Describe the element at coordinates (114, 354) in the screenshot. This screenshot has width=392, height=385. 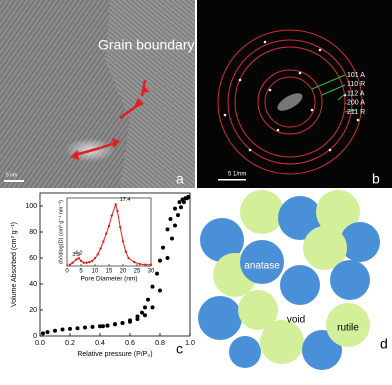
I see `x-axis-label: Relative pressure (P/P₀)` at that location.